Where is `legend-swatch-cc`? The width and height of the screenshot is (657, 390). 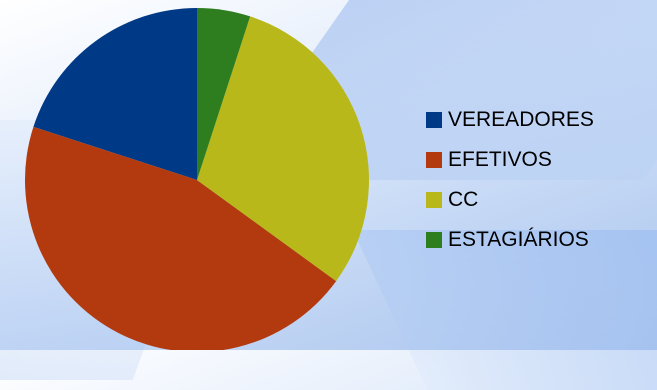
legend-swatch-cc is located at coordinates (434, 200).